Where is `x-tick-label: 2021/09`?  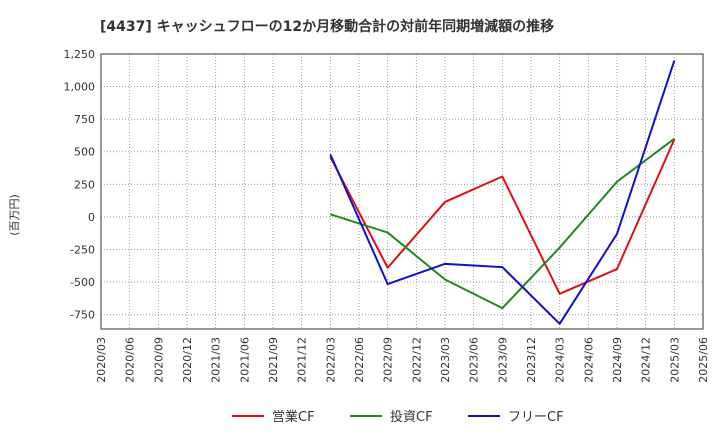
x-tick-label: 2021/09 is located at coordinates (273, 360).